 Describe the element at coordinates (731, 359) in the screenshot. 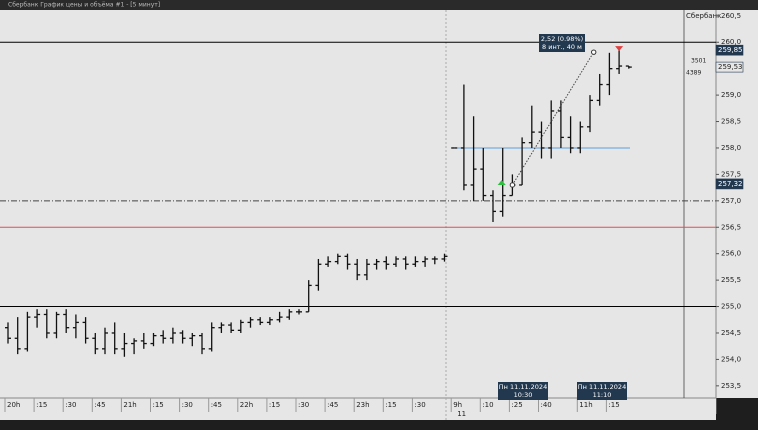

I see `y-tick-label: 254,0` at that location.